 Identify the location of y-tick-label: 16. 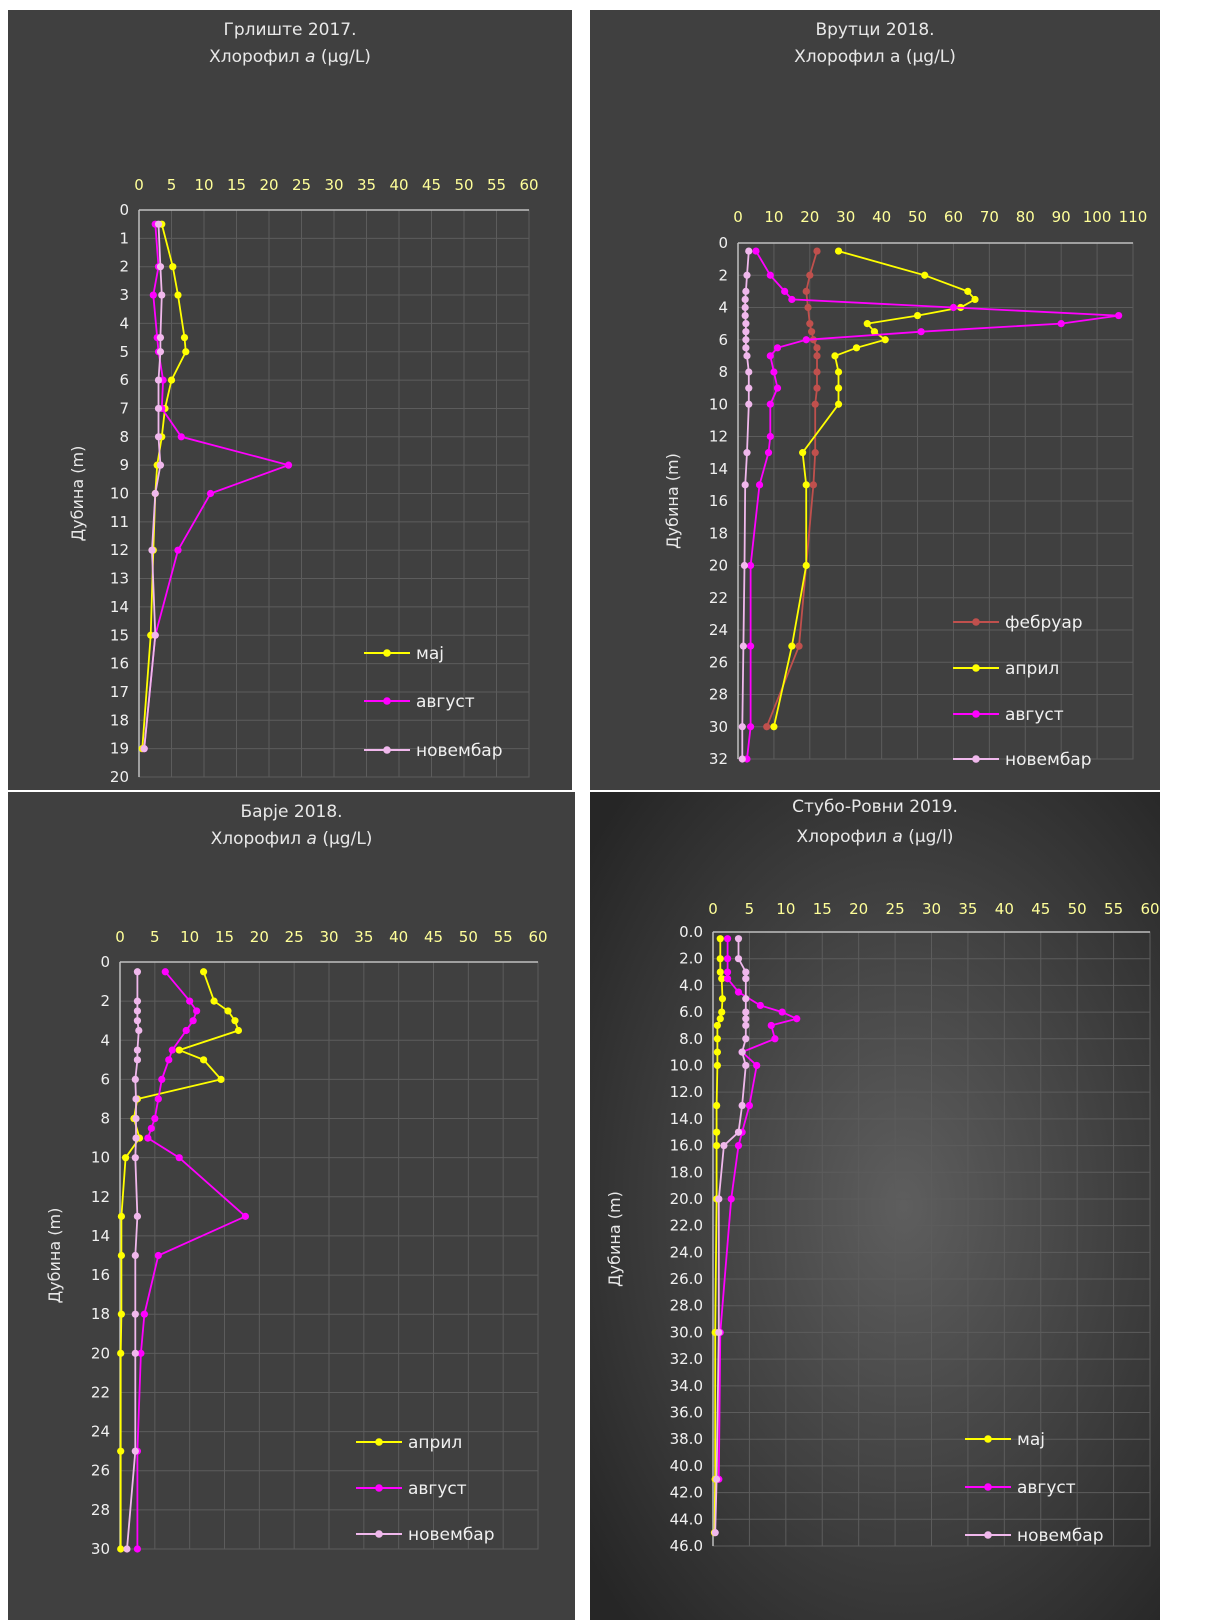
(100, 1275).